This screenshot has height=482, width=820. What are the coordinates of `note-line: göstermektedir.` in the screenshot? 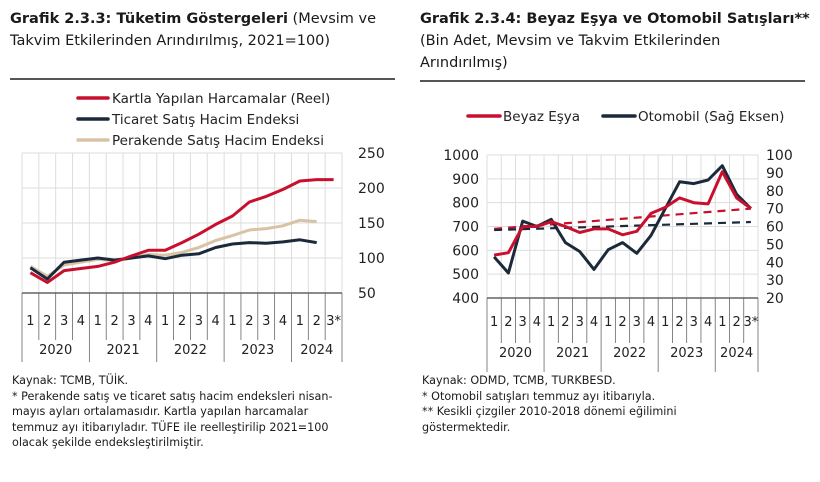 It's located at (466, 427).